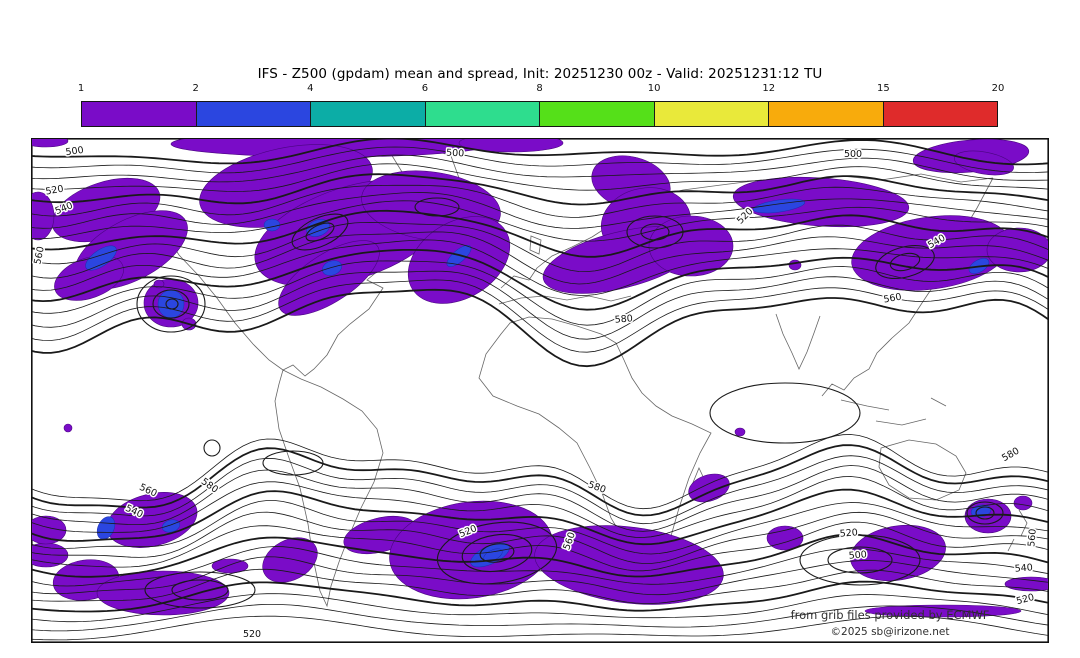 This screenshot has height=658, width=1080. What do you see at coordinates (769, 88) in the screenshot?
I see `colorbar-tick-12: 12` at bounding box center [769, 88].